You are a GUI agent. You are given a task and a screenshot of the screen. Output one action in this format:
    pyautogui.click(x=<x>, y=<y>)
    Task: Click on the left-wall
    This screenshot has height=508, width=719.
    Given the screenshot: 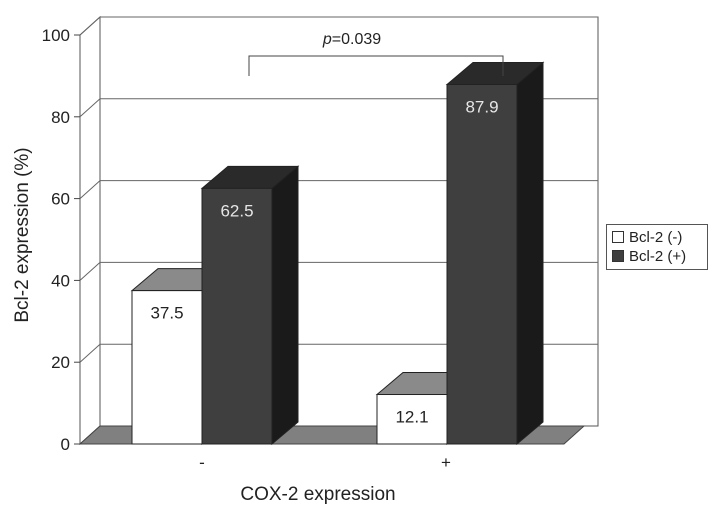 What is the action you would take?
    pyautogui.click(x=90, y=230)
    